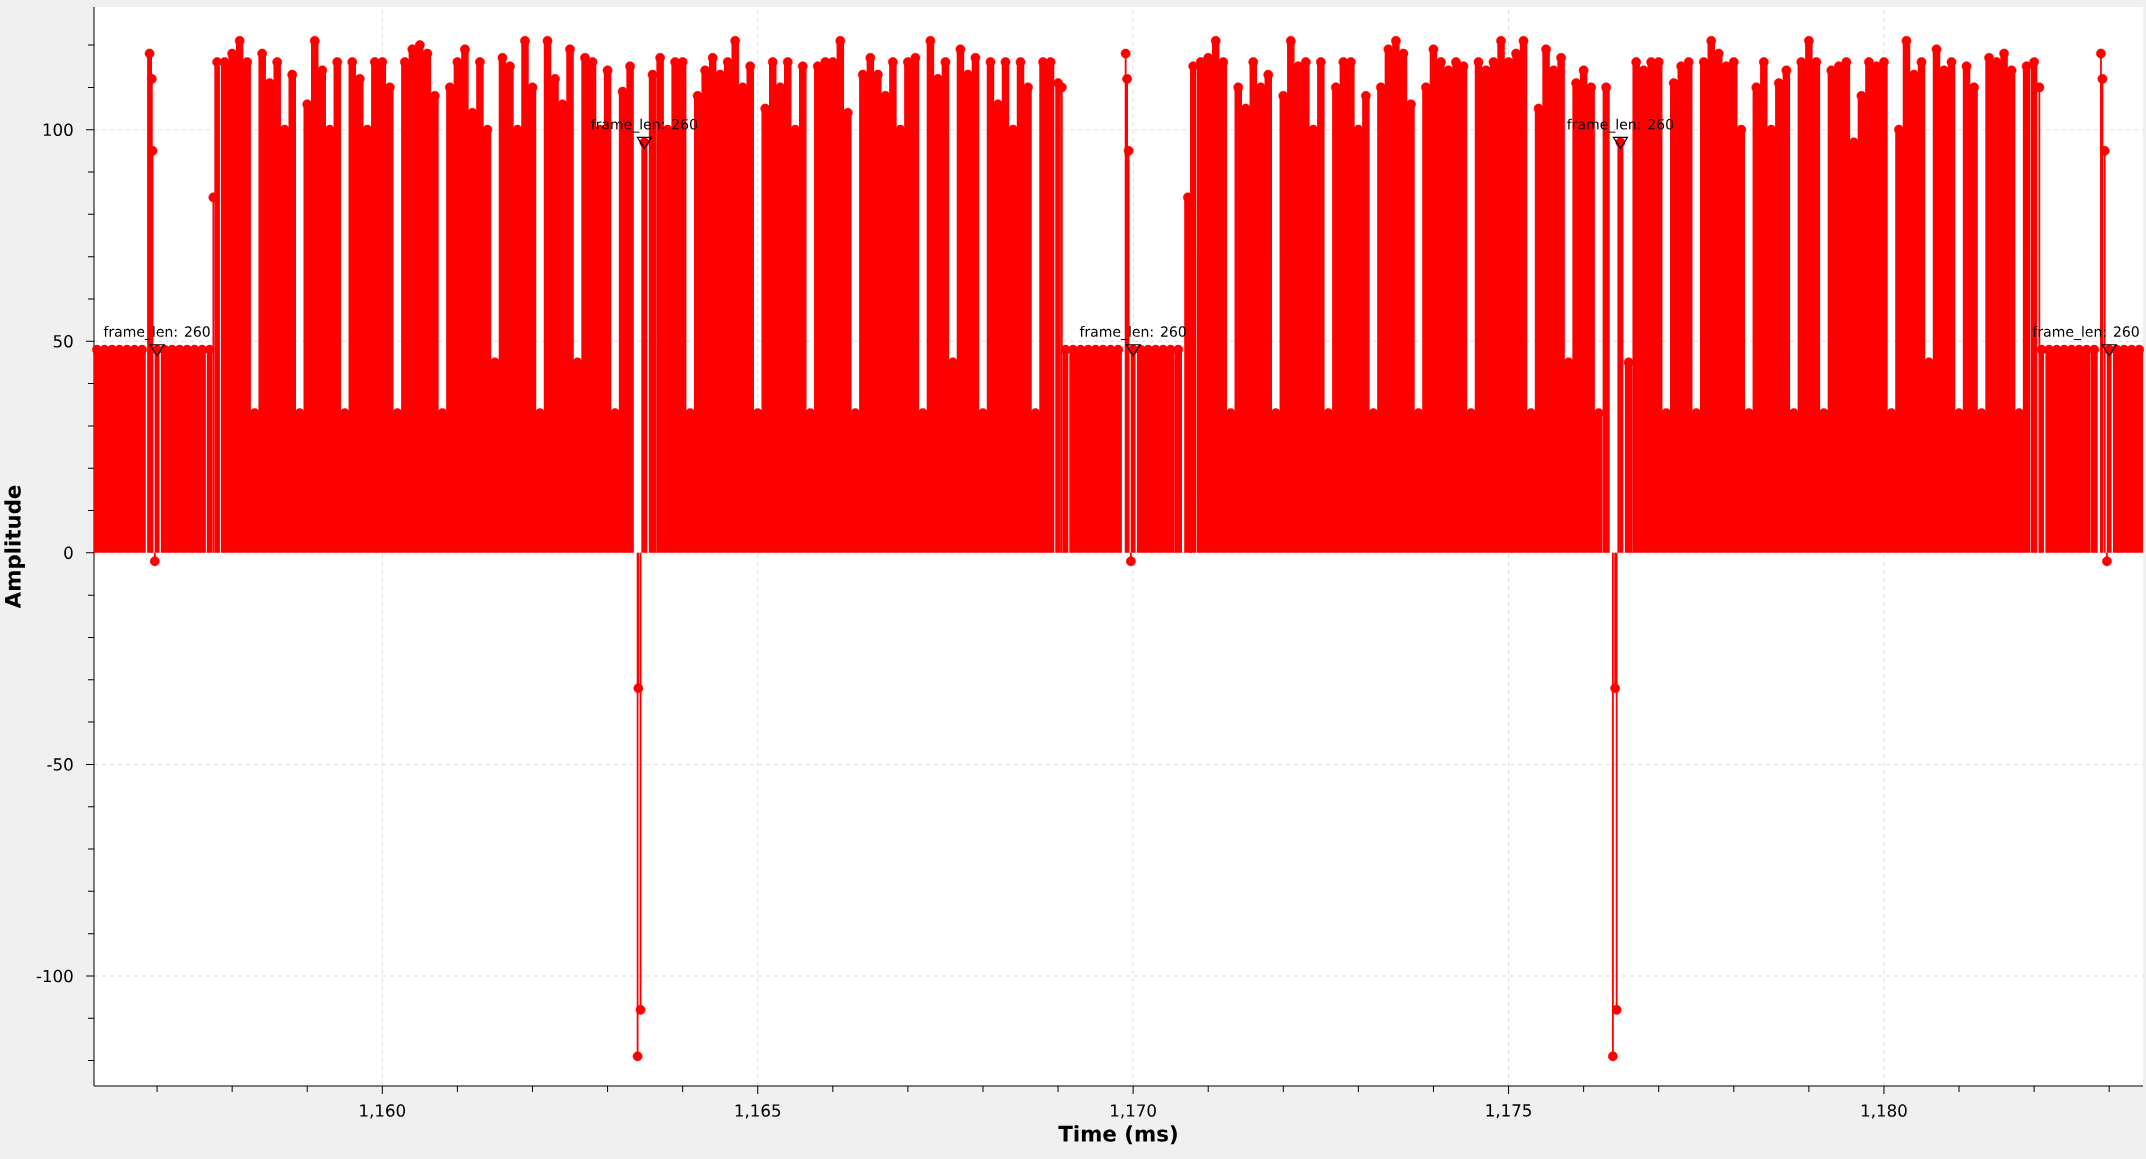 The width and height of the screenshot is (2146, 1159). What do you see at coordinates (1884, 1111) in the screenshot?
I see `x-tick-label: 1,180` at bounding box center [1884, 1111].